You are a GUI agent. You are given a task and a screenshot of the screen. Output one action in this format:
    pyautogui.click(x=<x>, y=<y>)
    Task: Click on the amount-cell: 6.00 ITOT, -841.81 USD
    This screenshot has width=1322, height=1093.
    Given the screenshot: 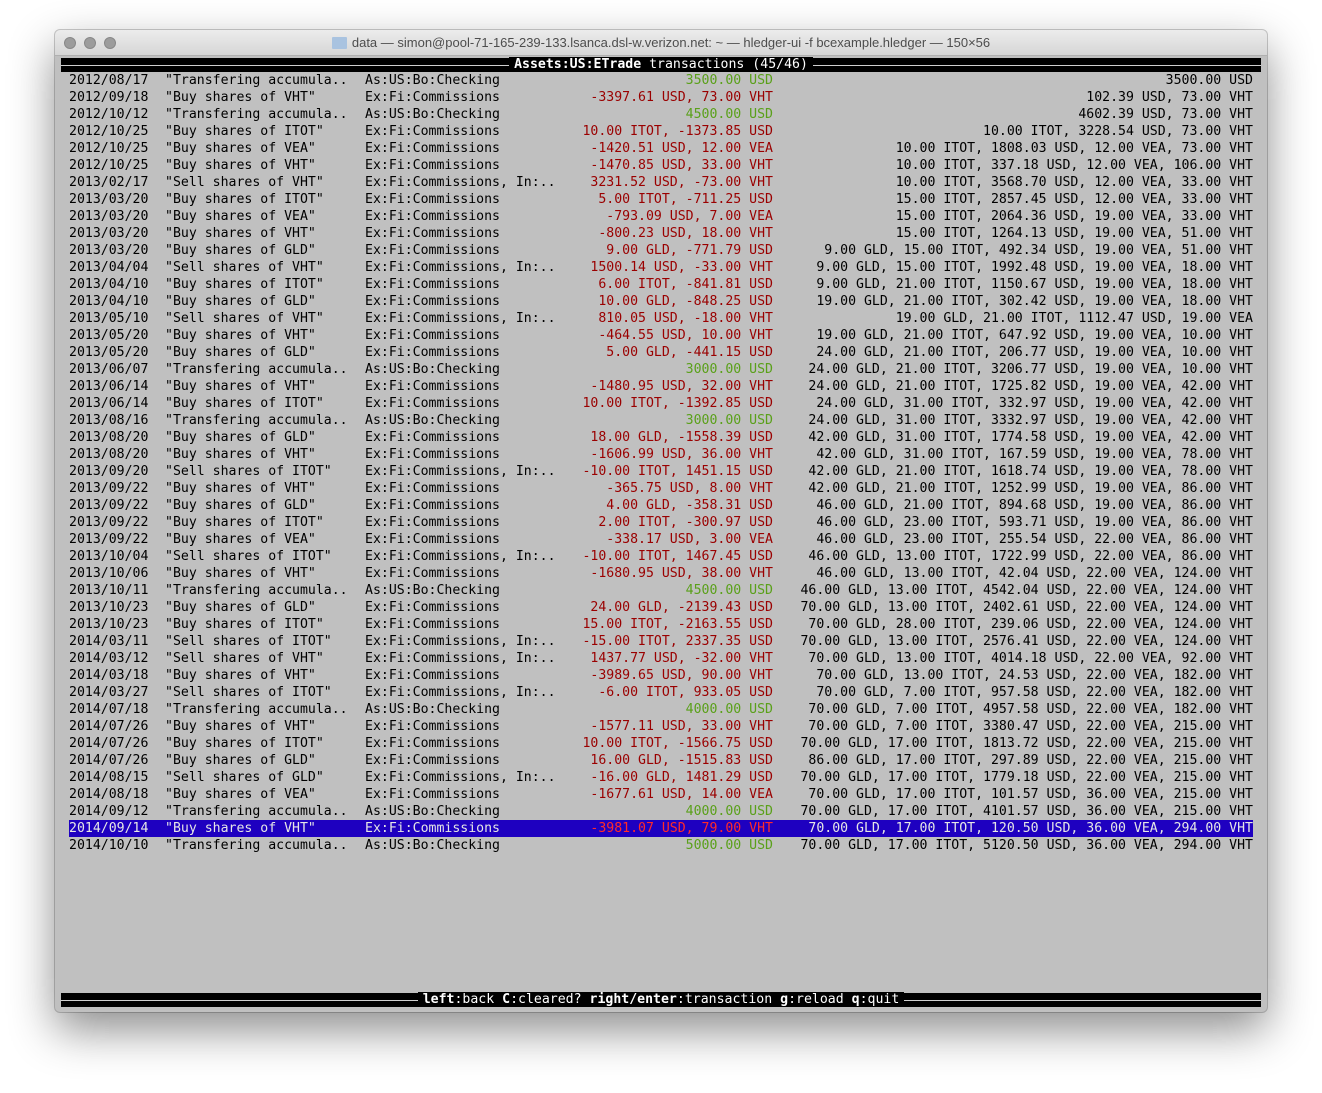 What is the action you would take?
    pyautogui.click(x=685, y=284)
    